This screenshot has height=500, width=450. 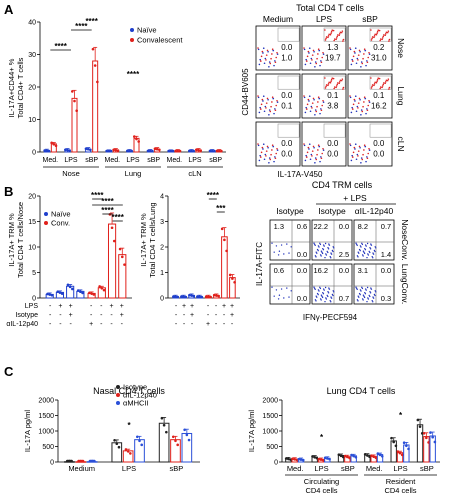 What do you see at coordinates (122, 276) in the screenshot?
I see `b-nose-bar-conv` at bounding box center [122, 276].